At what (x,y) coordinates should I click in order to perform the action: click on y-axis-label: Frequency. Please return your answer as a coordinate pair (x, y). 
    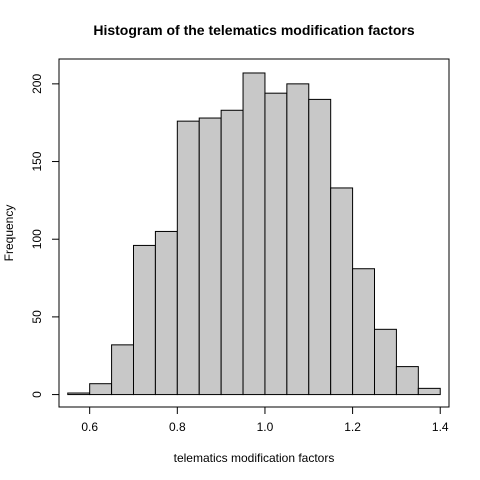
    Looking at the image, I should click on (9, 233).